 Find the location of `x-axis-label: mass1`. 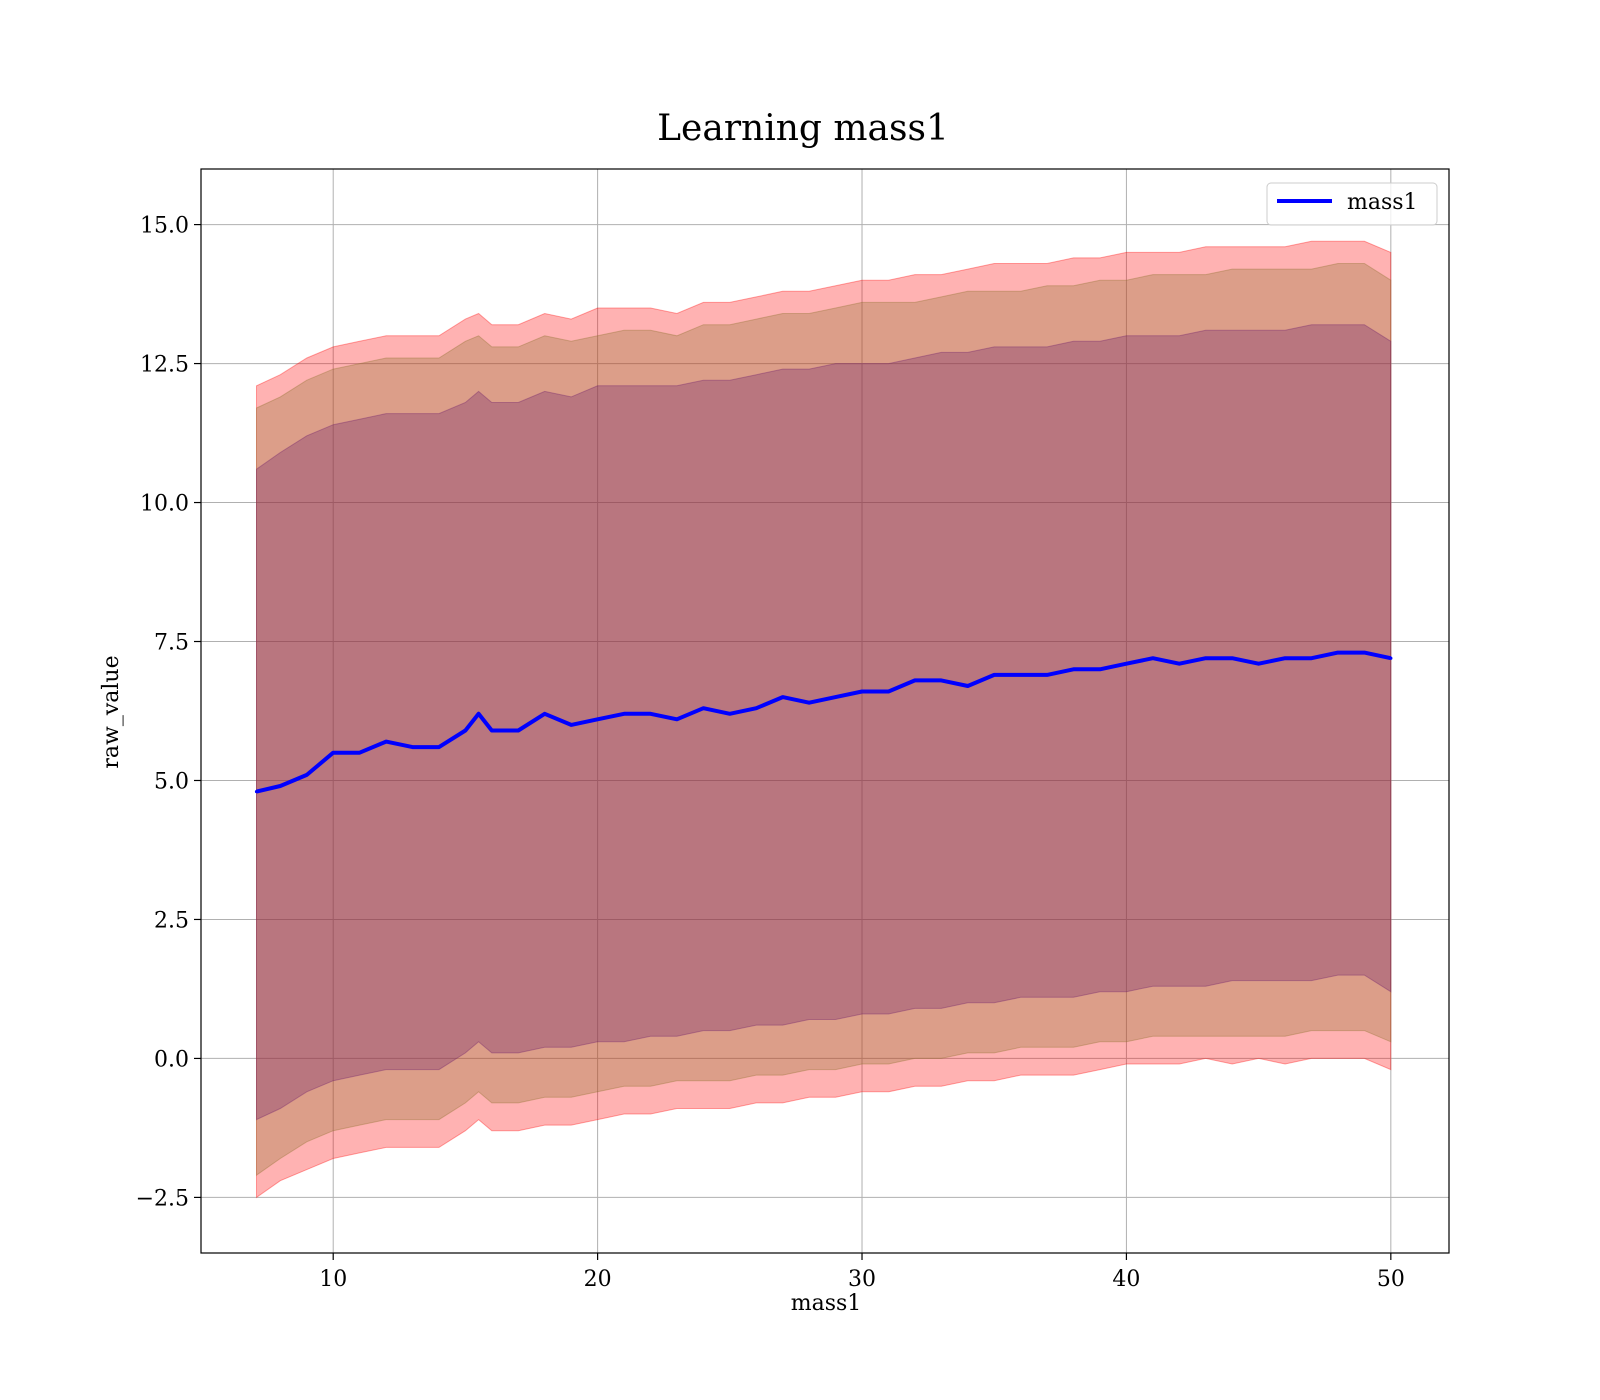

x-axis-label: mass1 is located at coordinates (826, 1303).